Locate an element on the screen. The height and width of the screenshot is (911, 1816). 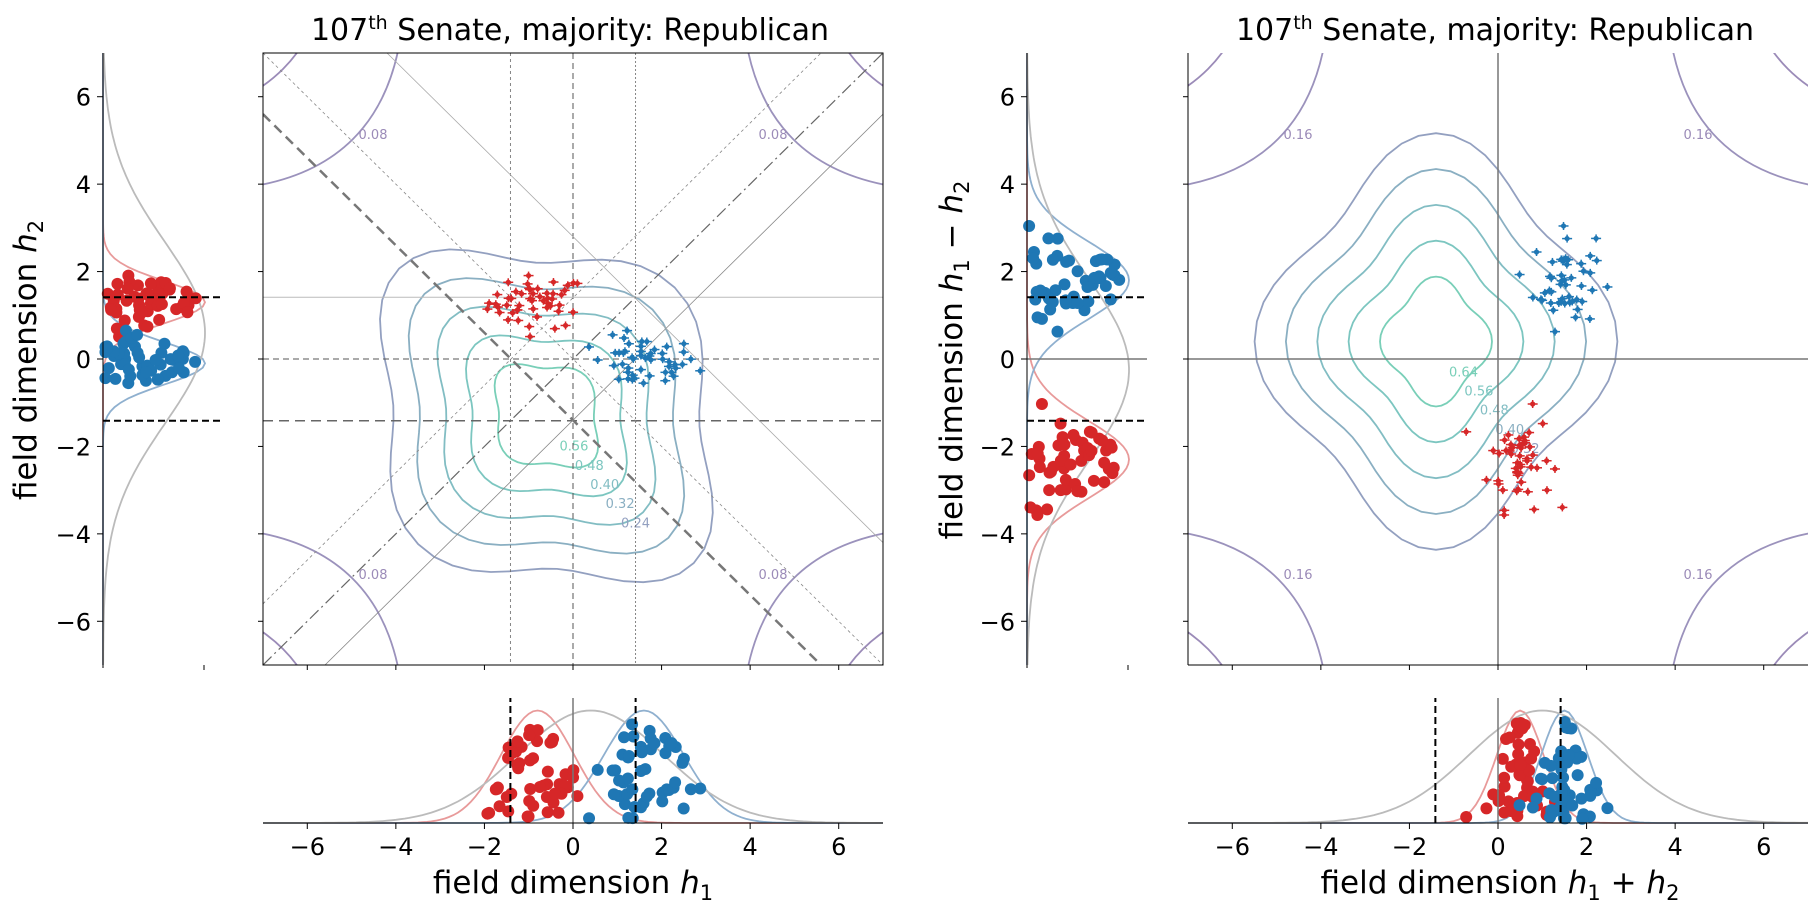
contour-label: 0.16 is located at coordinates (1298, 575).